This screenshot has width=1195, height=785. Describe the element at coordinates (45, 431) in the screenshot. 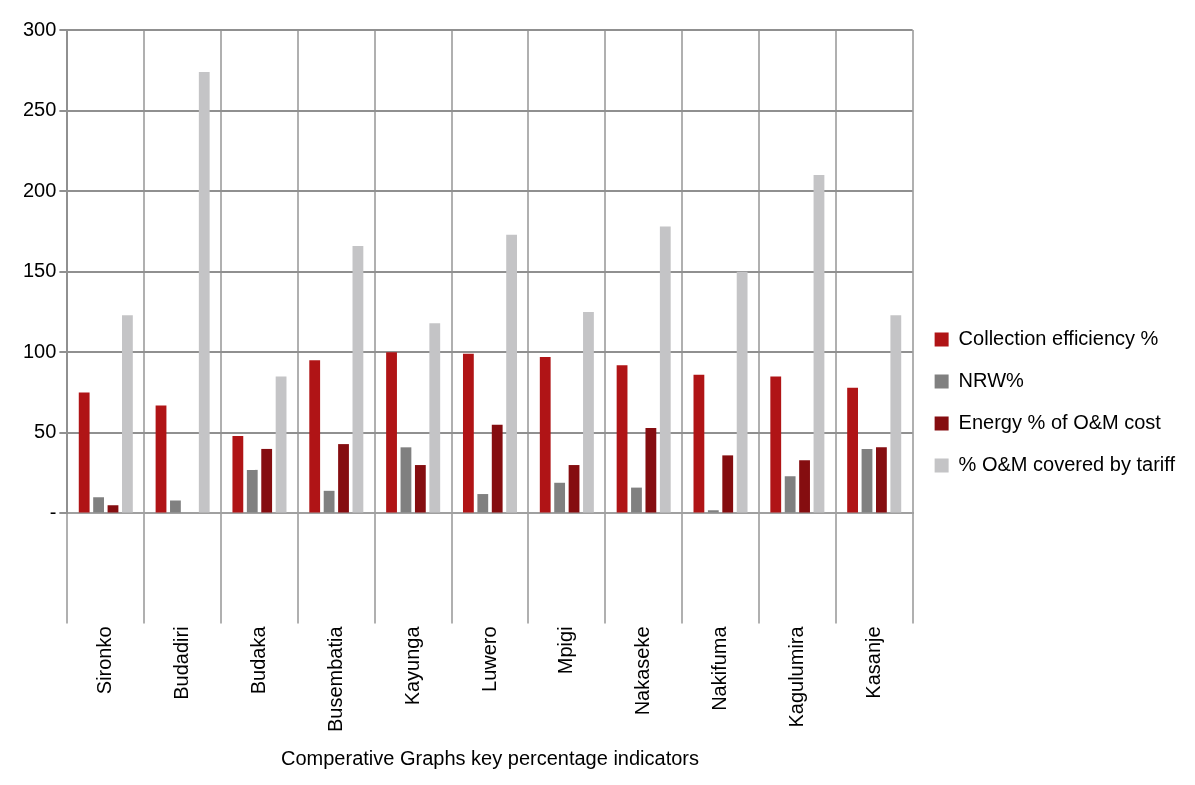

I see `y-tick-label: 50` at that location.